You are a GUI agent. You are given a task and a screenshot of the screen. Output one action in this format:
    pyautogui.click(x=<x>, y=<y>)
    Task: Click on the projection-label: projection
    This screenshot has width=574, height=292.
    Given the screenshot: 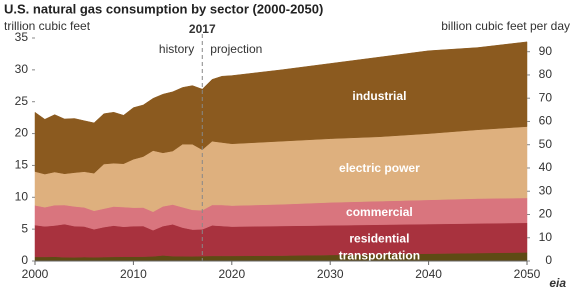 What is the action you would take?
    pyautogui.click(x=236, y=49)
    